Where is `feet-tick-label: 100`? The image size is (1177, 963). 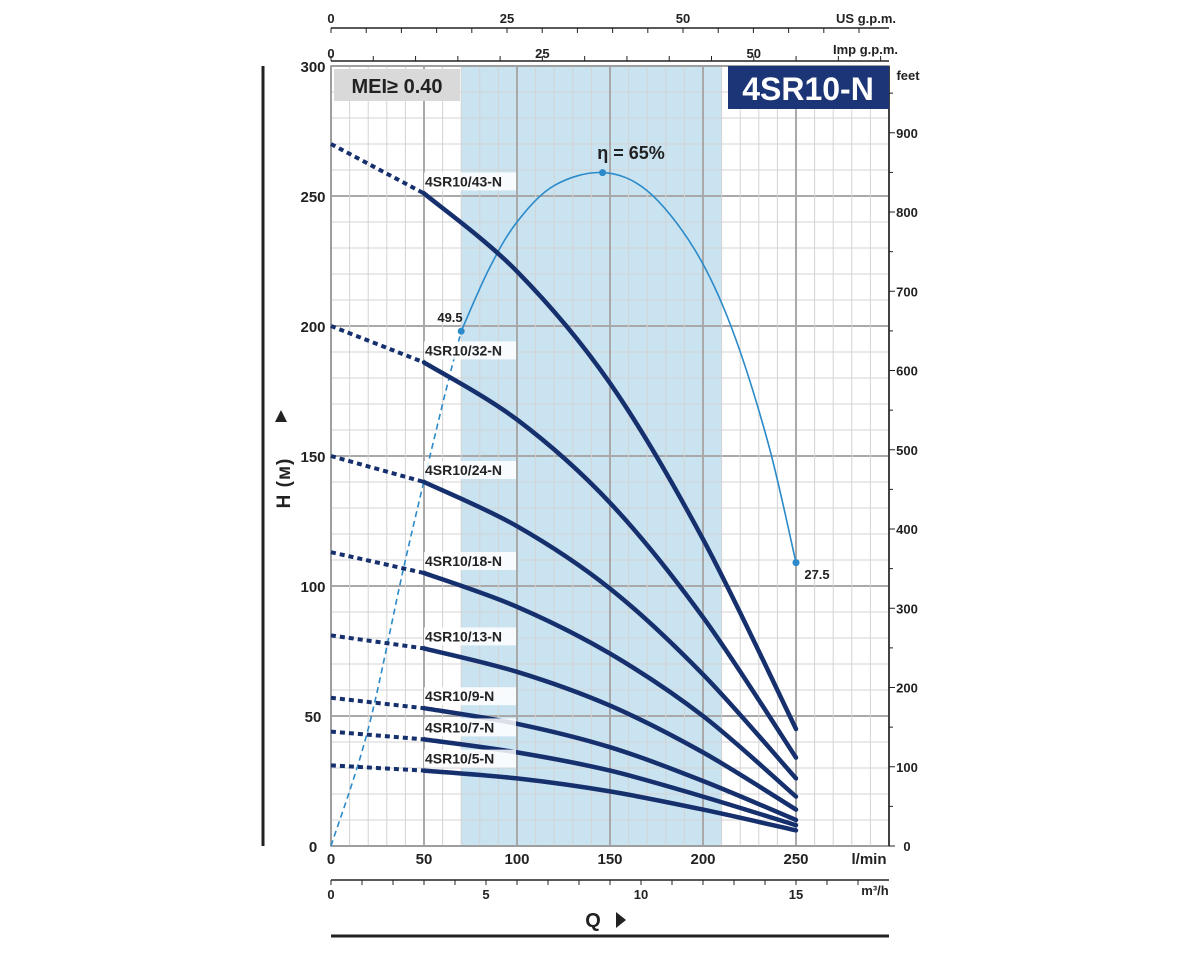 feet-tick-label: 100 is located at coordinates (907, 767).